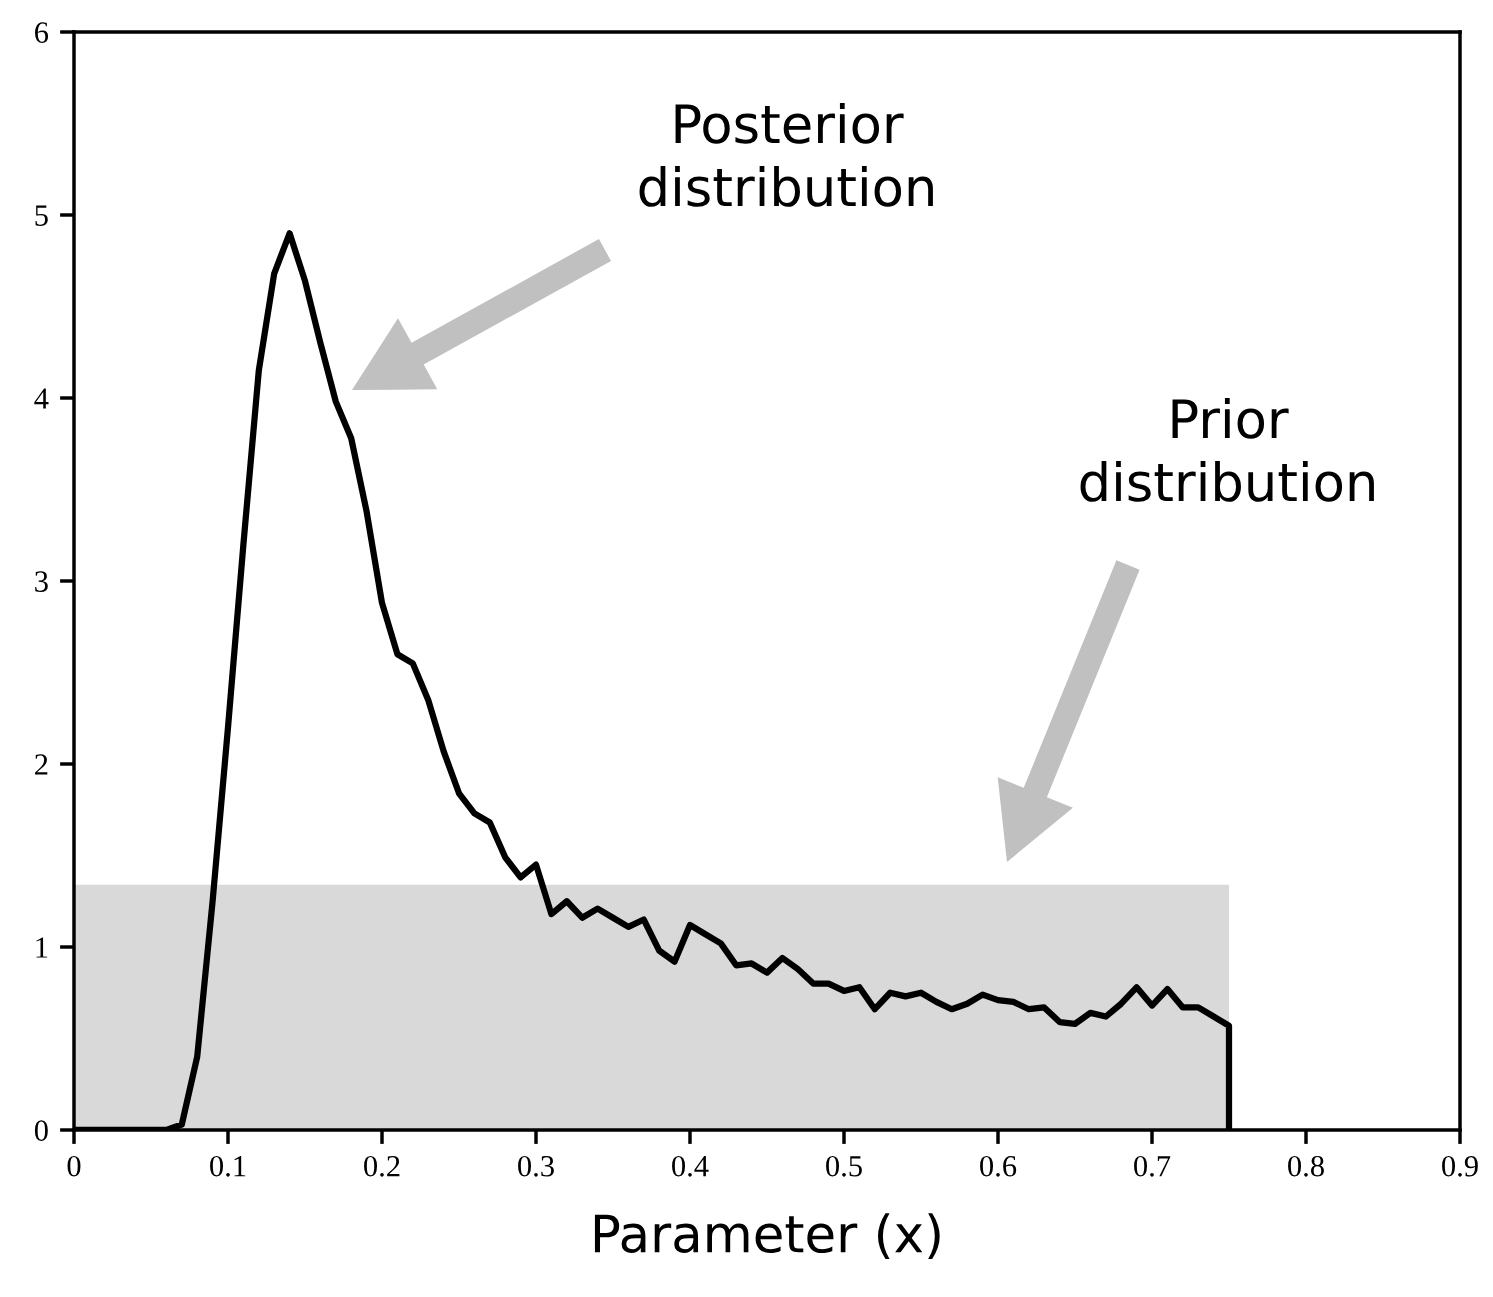 The height and width of the screenshot is (1297, 1493). What do you see at coordinates (536, 1166) in the screenshot?
I see `x-tick-label: 0.3` at bounding box center [536, 1166].